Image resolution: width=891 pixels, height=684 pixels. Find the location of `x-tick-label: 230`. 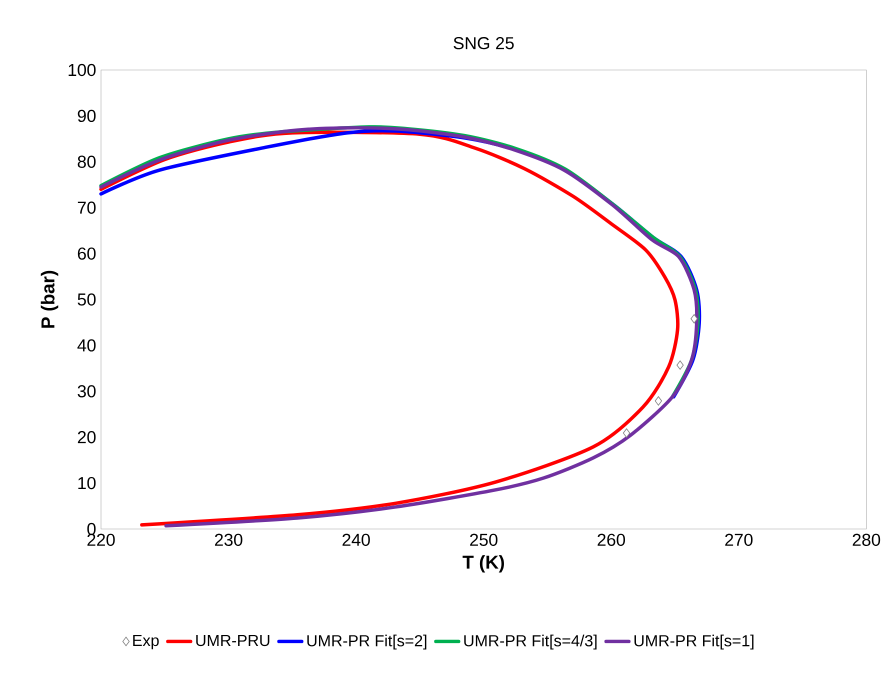

x-tick-label: 230 is located at coordinates (228, 540).